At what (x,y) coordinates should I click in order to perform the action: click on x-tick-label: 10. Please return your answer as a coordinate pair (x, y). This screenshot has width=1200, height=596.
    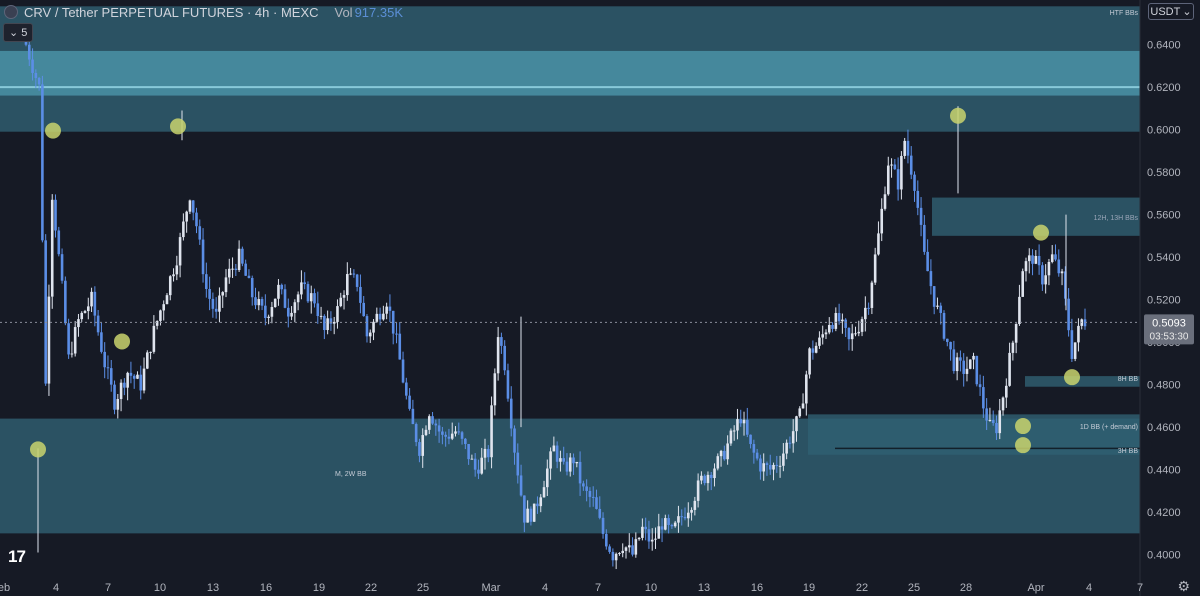
    Looking at the image, I should click on (160, 588).